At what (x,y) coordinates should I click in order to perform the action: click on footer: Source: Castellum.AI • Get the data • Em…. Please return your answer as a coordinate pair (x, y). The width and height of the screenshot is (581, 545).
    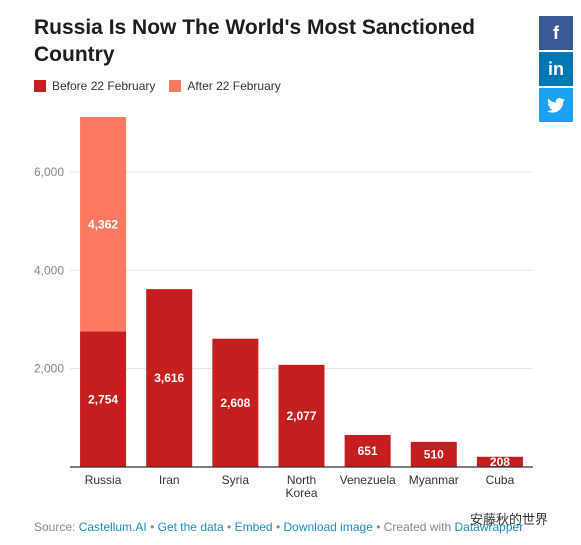
    Looking at the image, I should click on (278, 527).